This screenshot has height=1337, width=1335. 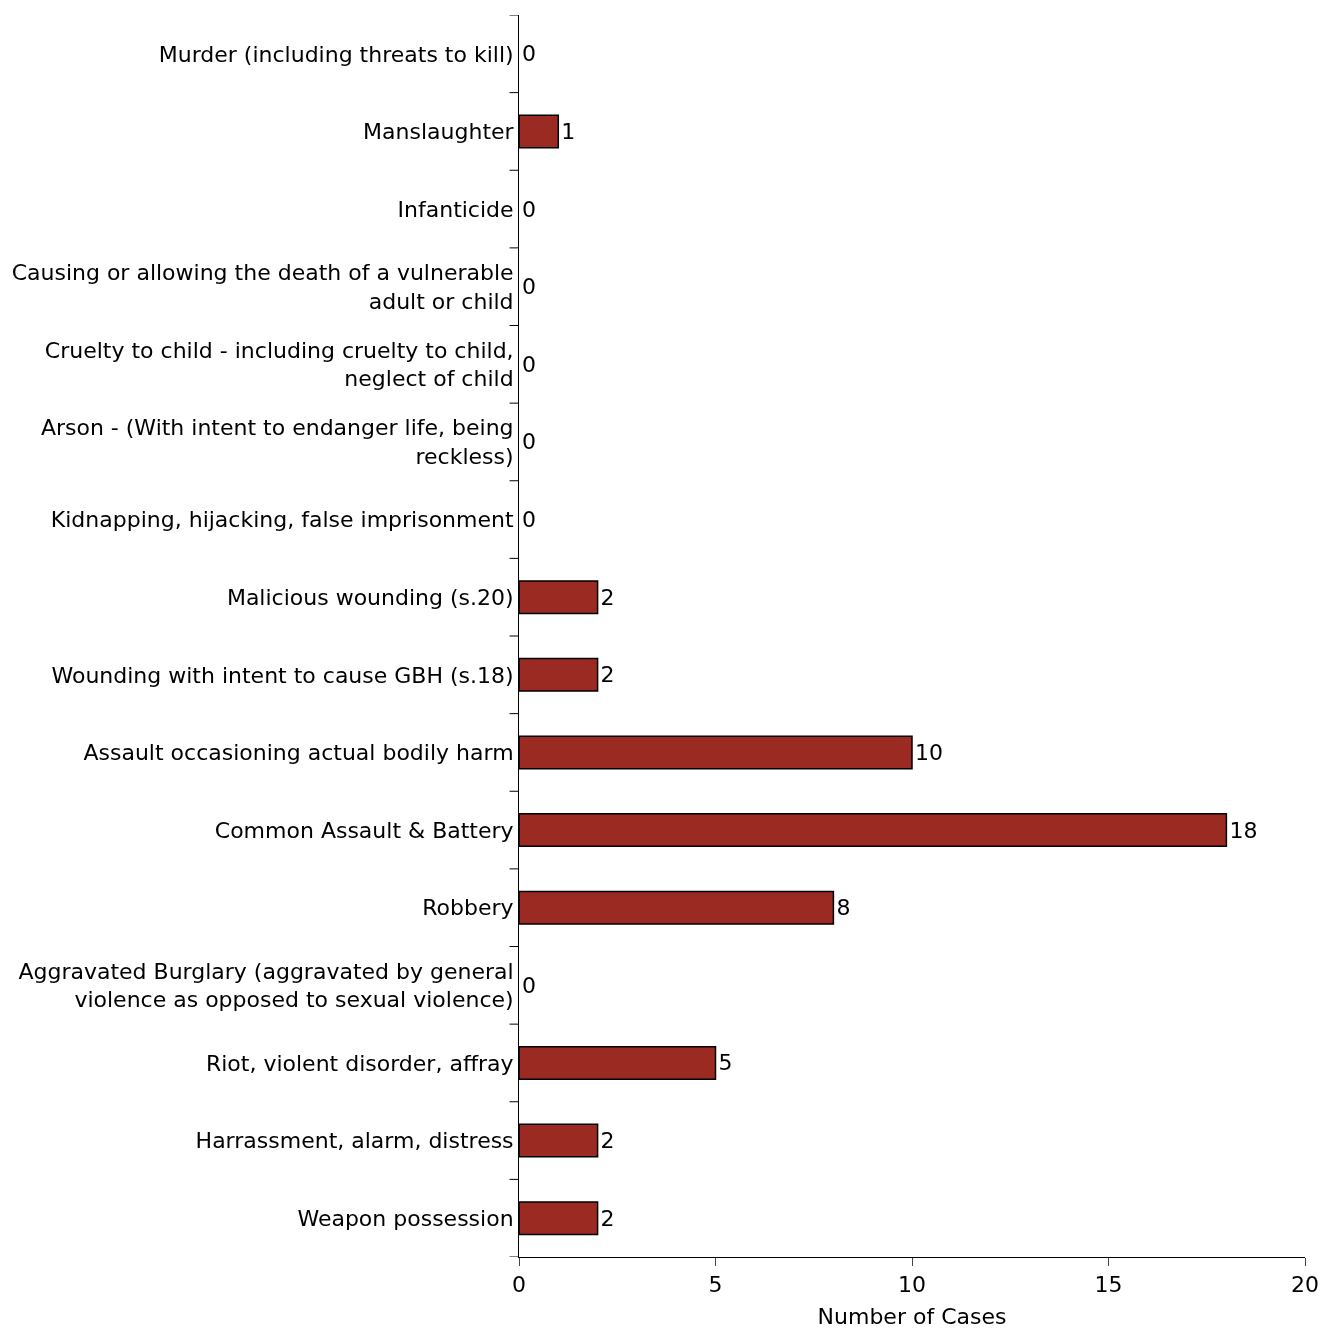 What do you see at coordinates (843, 908) in the screenshot?
I see `data-label: 8` at bounding box center [843, 908].